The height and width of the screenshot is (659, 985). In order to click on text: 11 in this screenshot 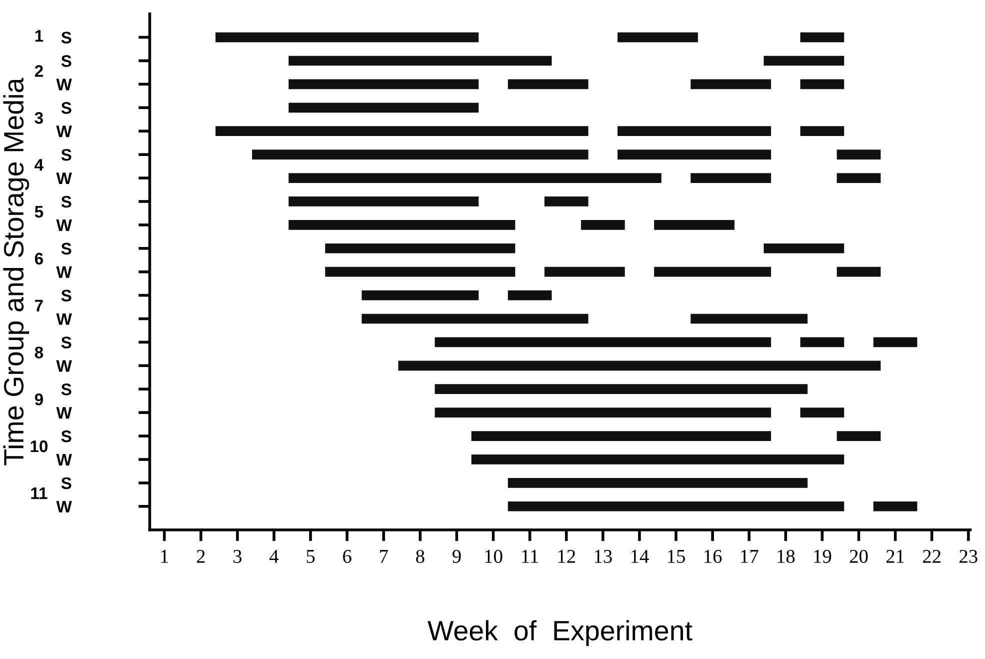, I will do `click(39, 493)`.